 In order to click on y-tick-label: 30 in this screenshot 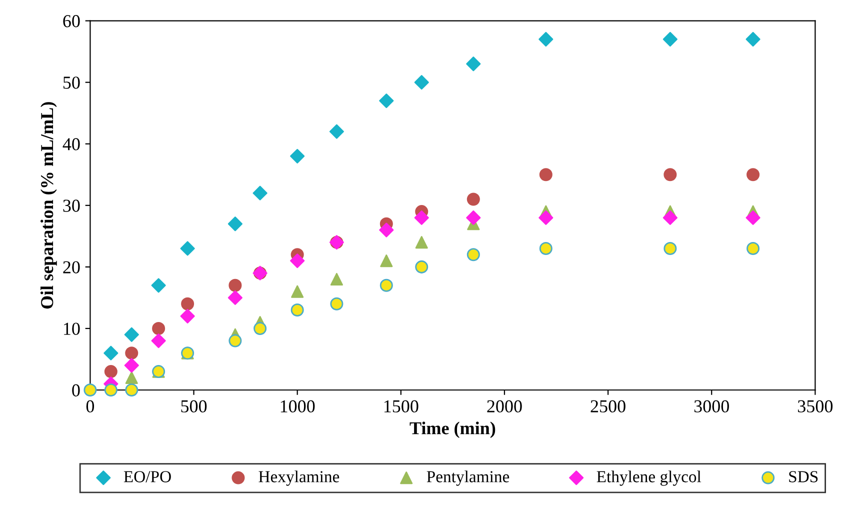, I will do `click(71, 206)`.